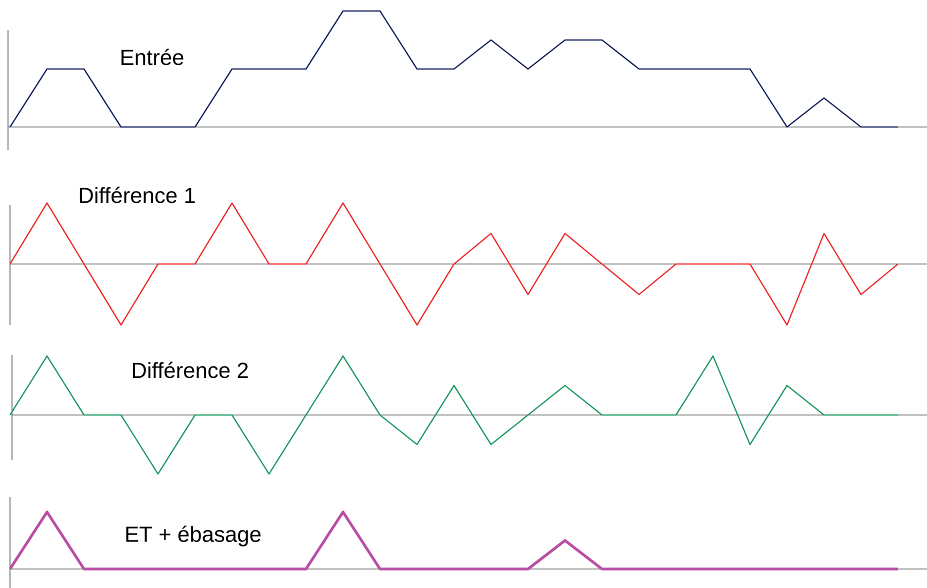 The width and height of the screenshot is (927, 588). I want to click on text: Entrée, so click(153, 57).